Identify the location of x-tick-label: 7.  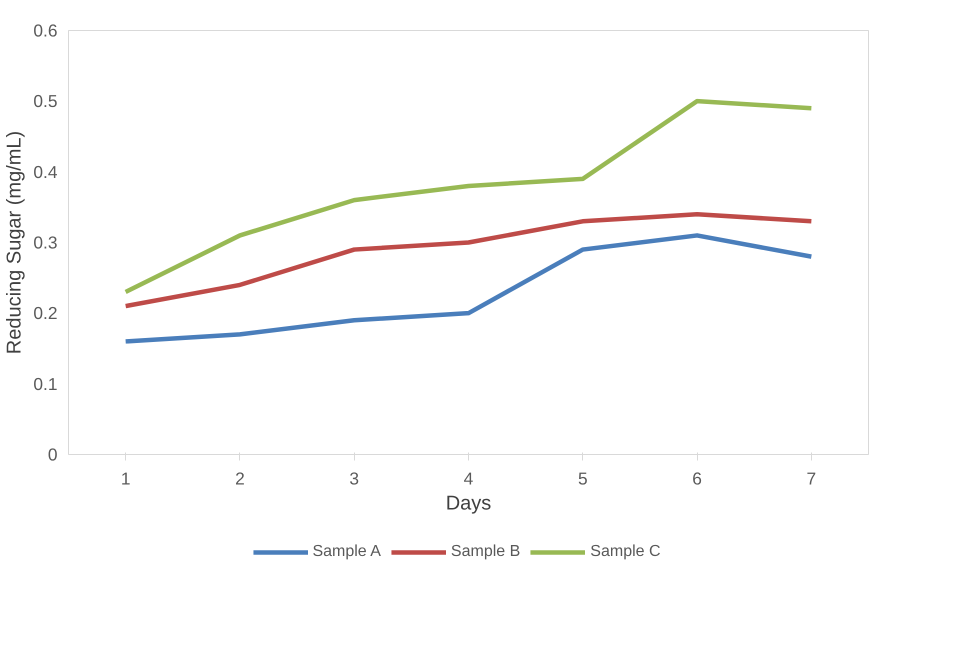
(811, 478).